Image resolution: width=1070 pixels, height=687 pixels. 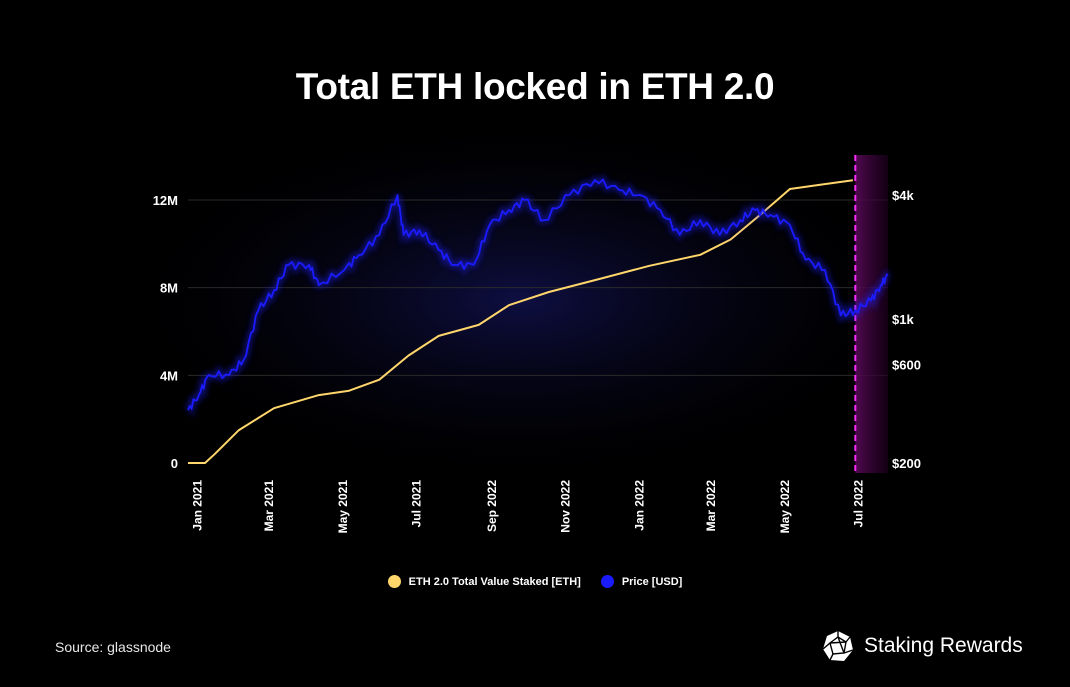 What do you see at coordinates (859, 504) in the screenshot?
I see `x-axis-tick-label: Jul 2022` at bounding box center [859, 504].